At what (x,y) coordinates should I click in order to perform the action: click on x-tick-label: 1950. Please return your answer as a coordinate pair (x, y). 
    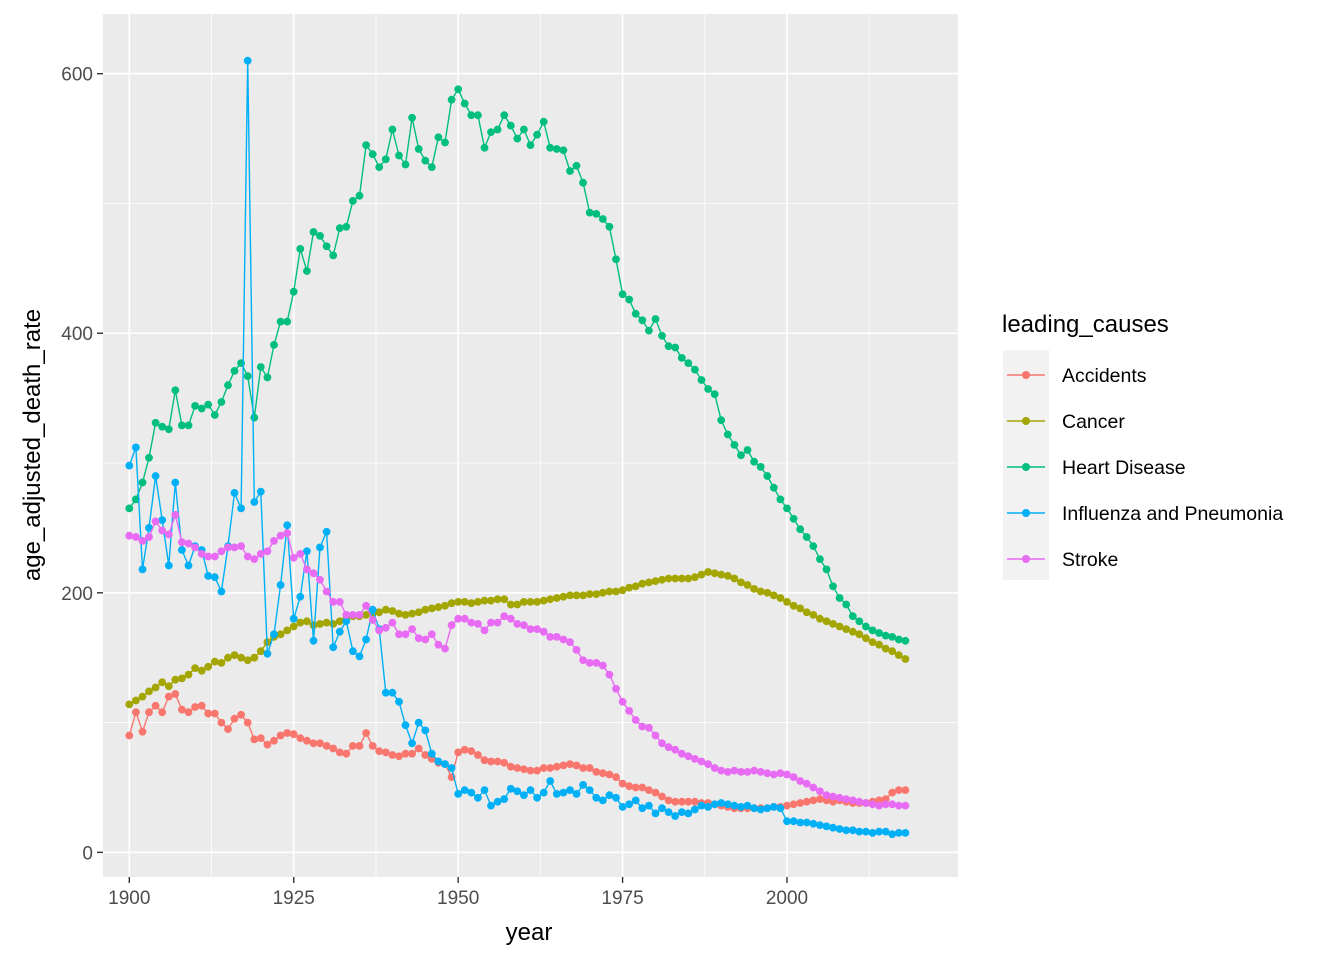
    Looking at the image, I should click on (458, 898).